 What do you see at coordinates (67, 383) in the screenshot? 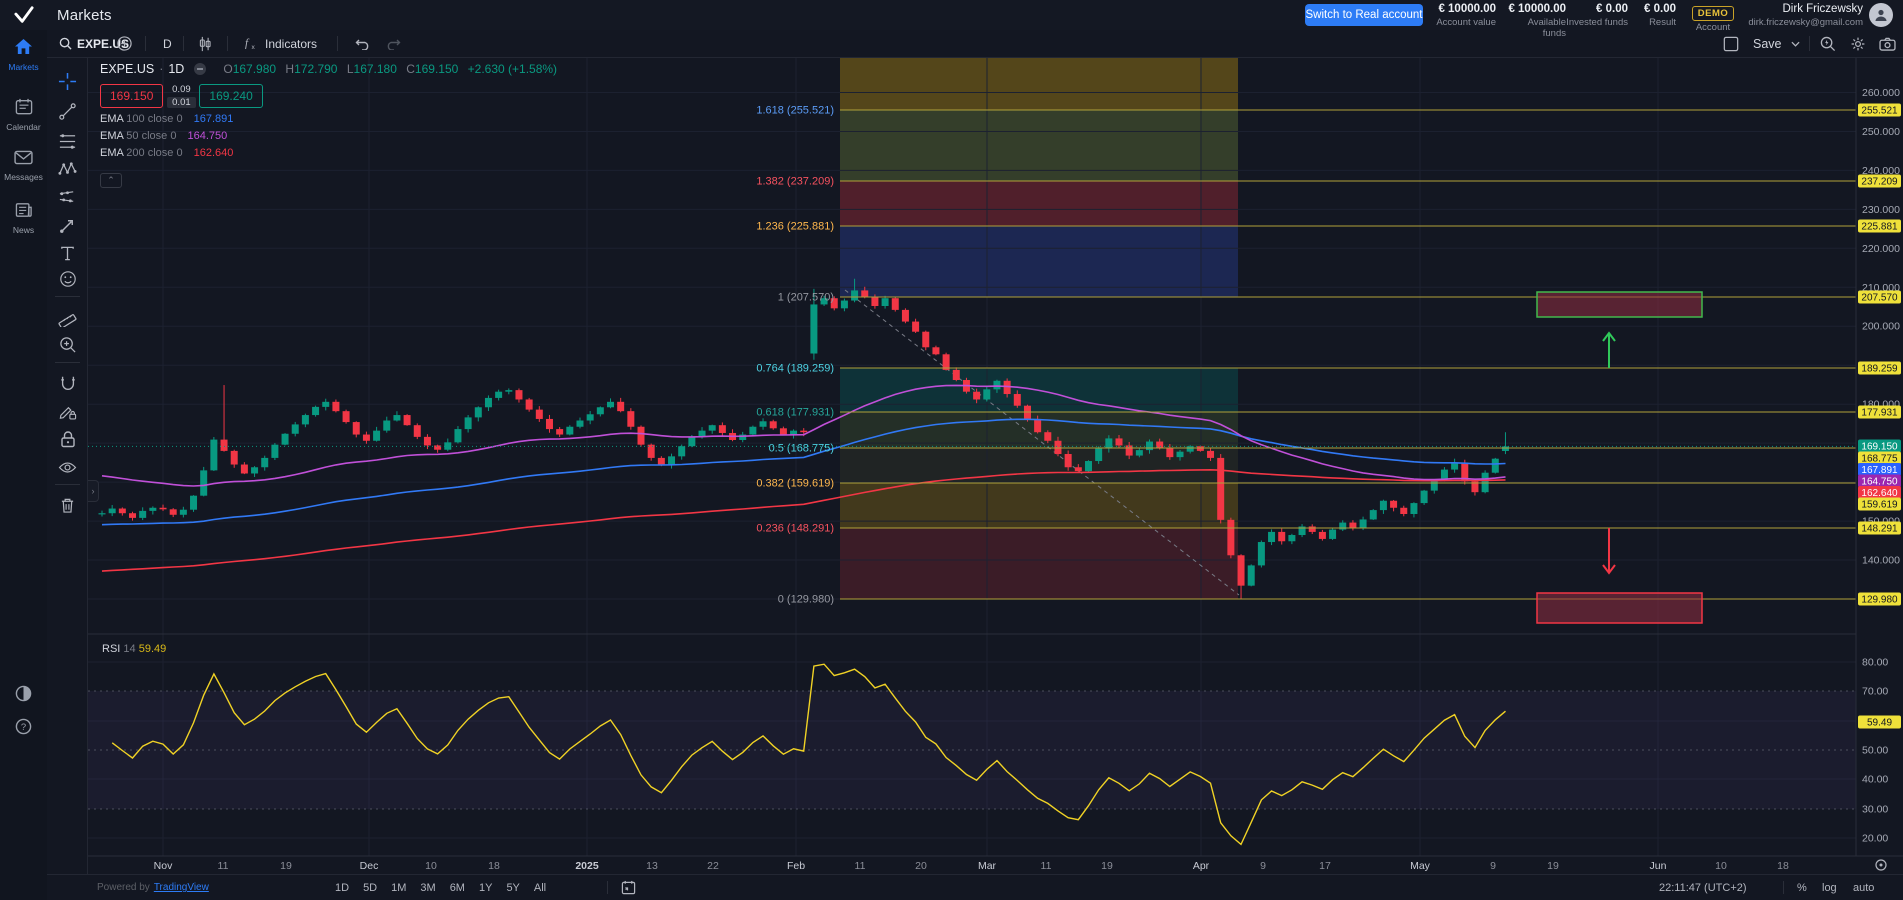
I see `magnet-tool-button` at bounding box center [67, 383].